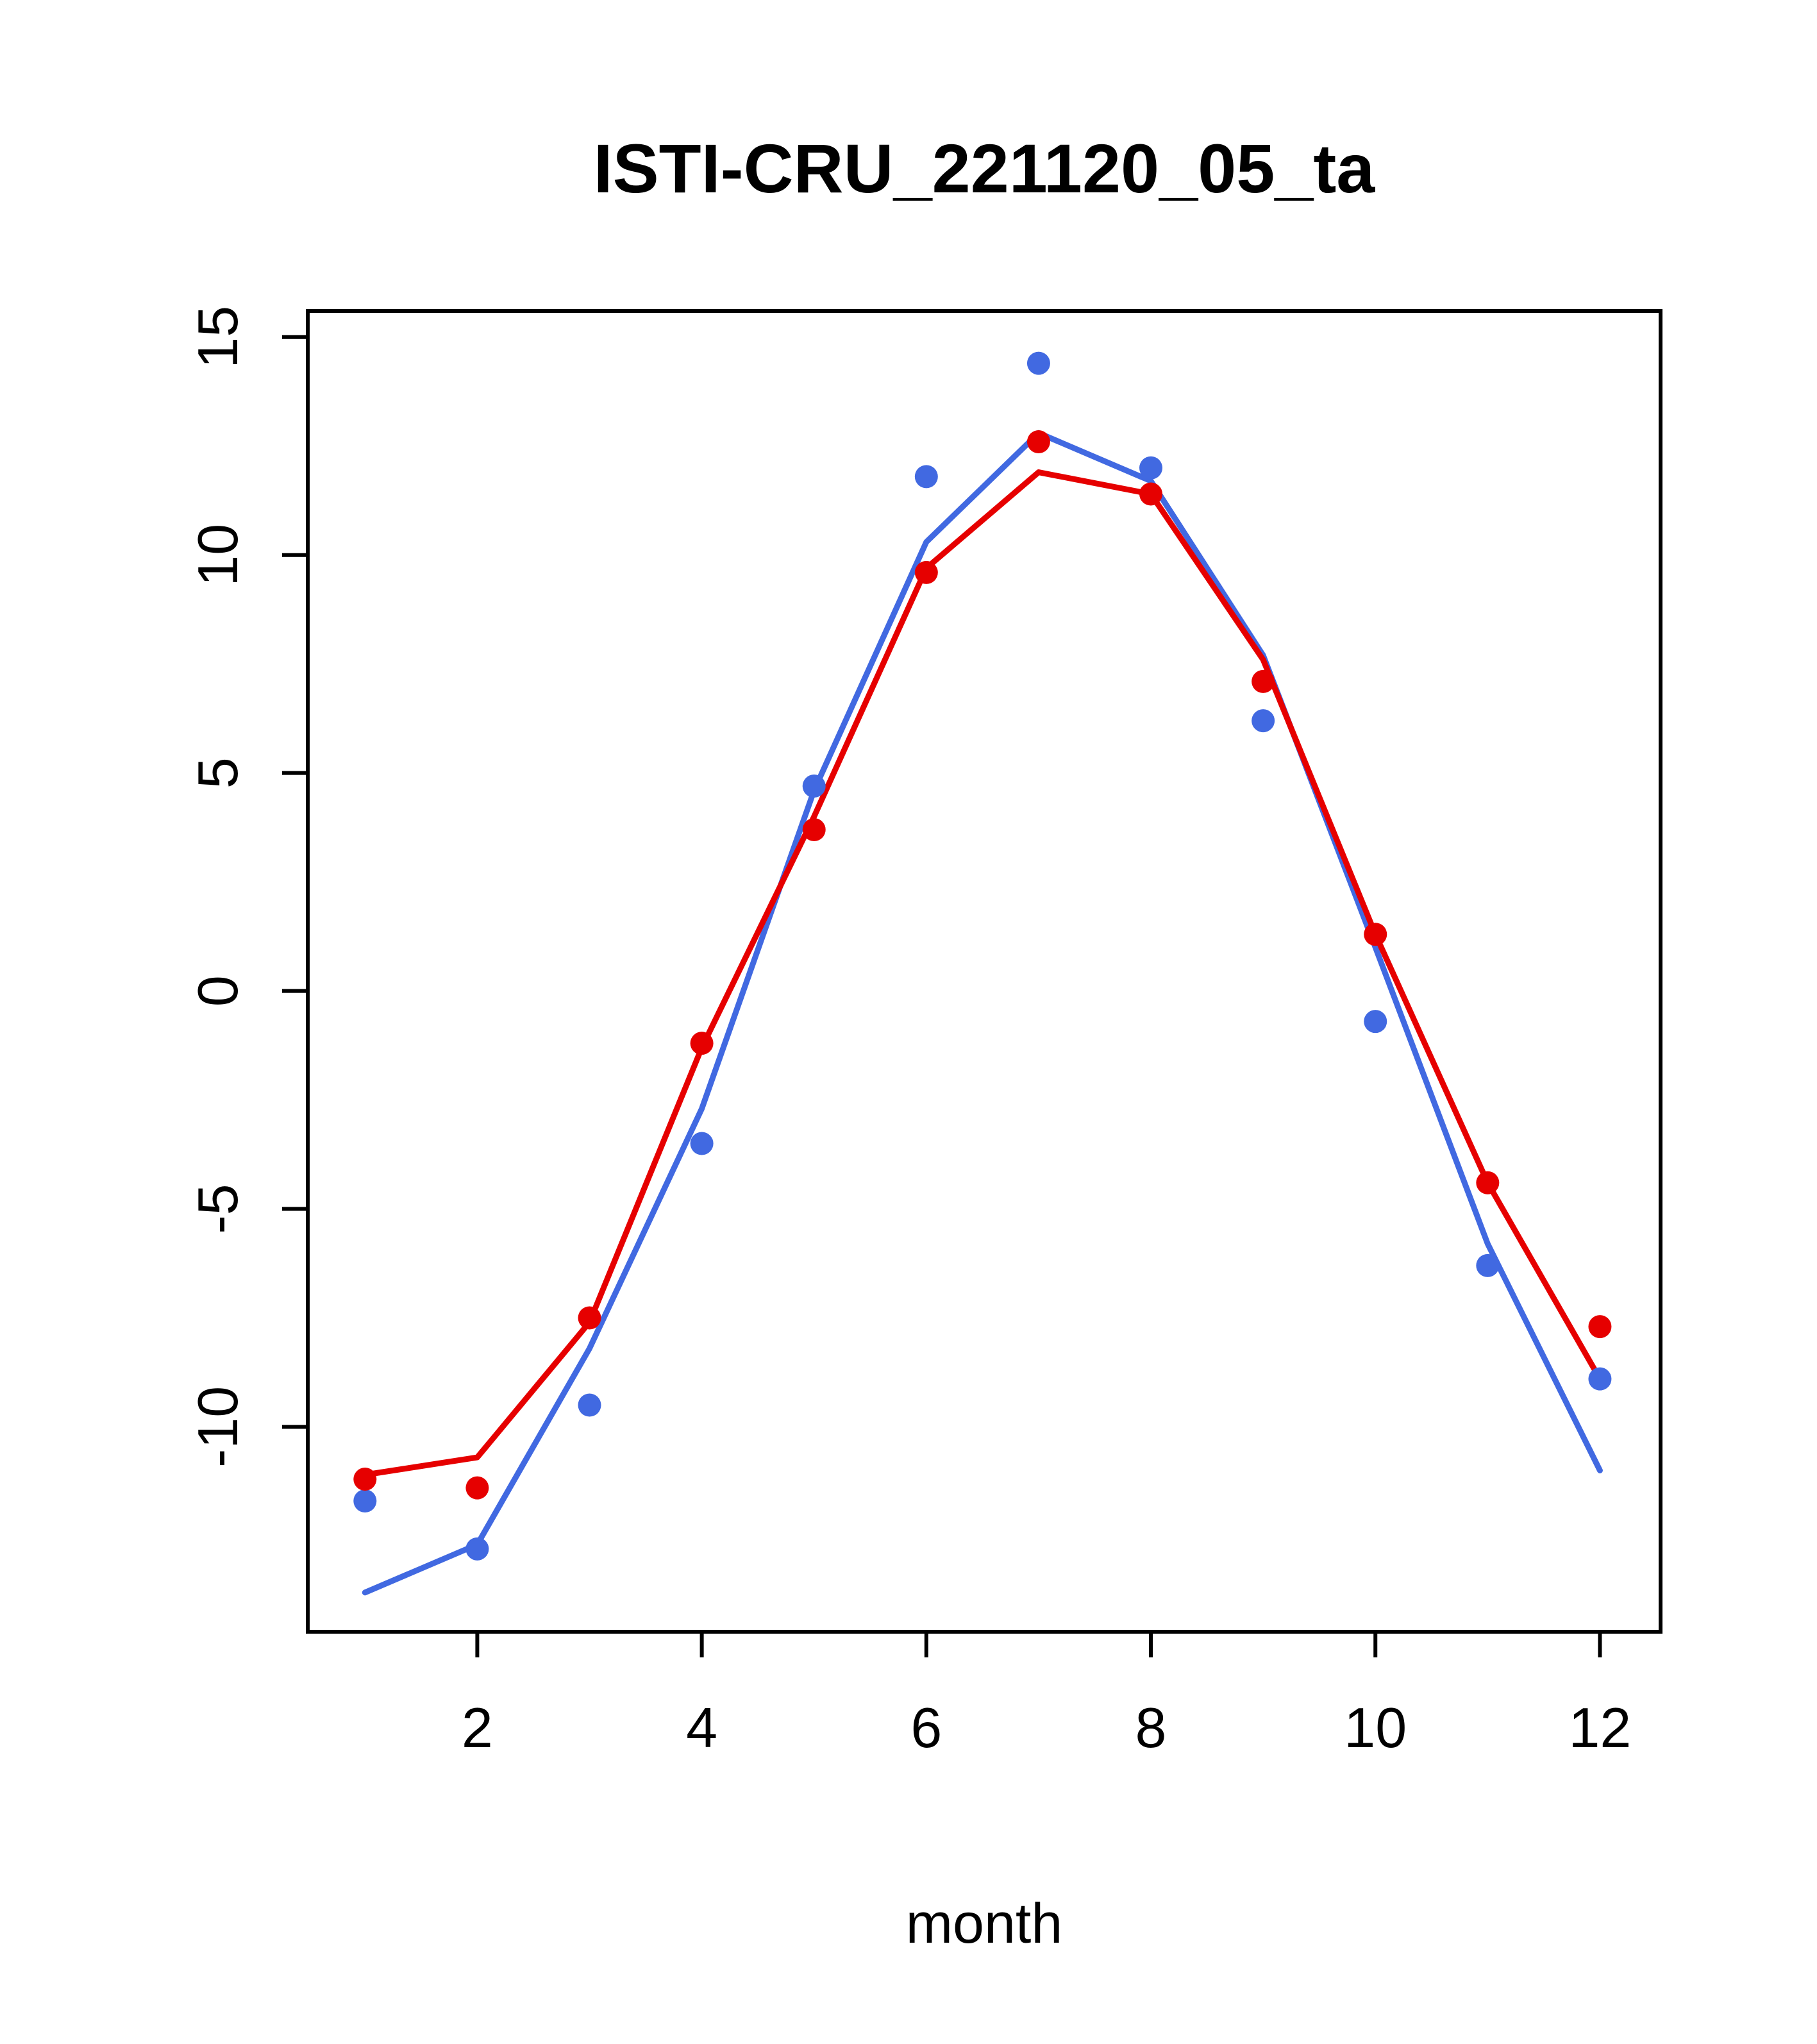 This screenshot has height=2044, width=1817. I want to click on chart-title: ISTI-CRU_221120_05_ta, so click(985, 168).